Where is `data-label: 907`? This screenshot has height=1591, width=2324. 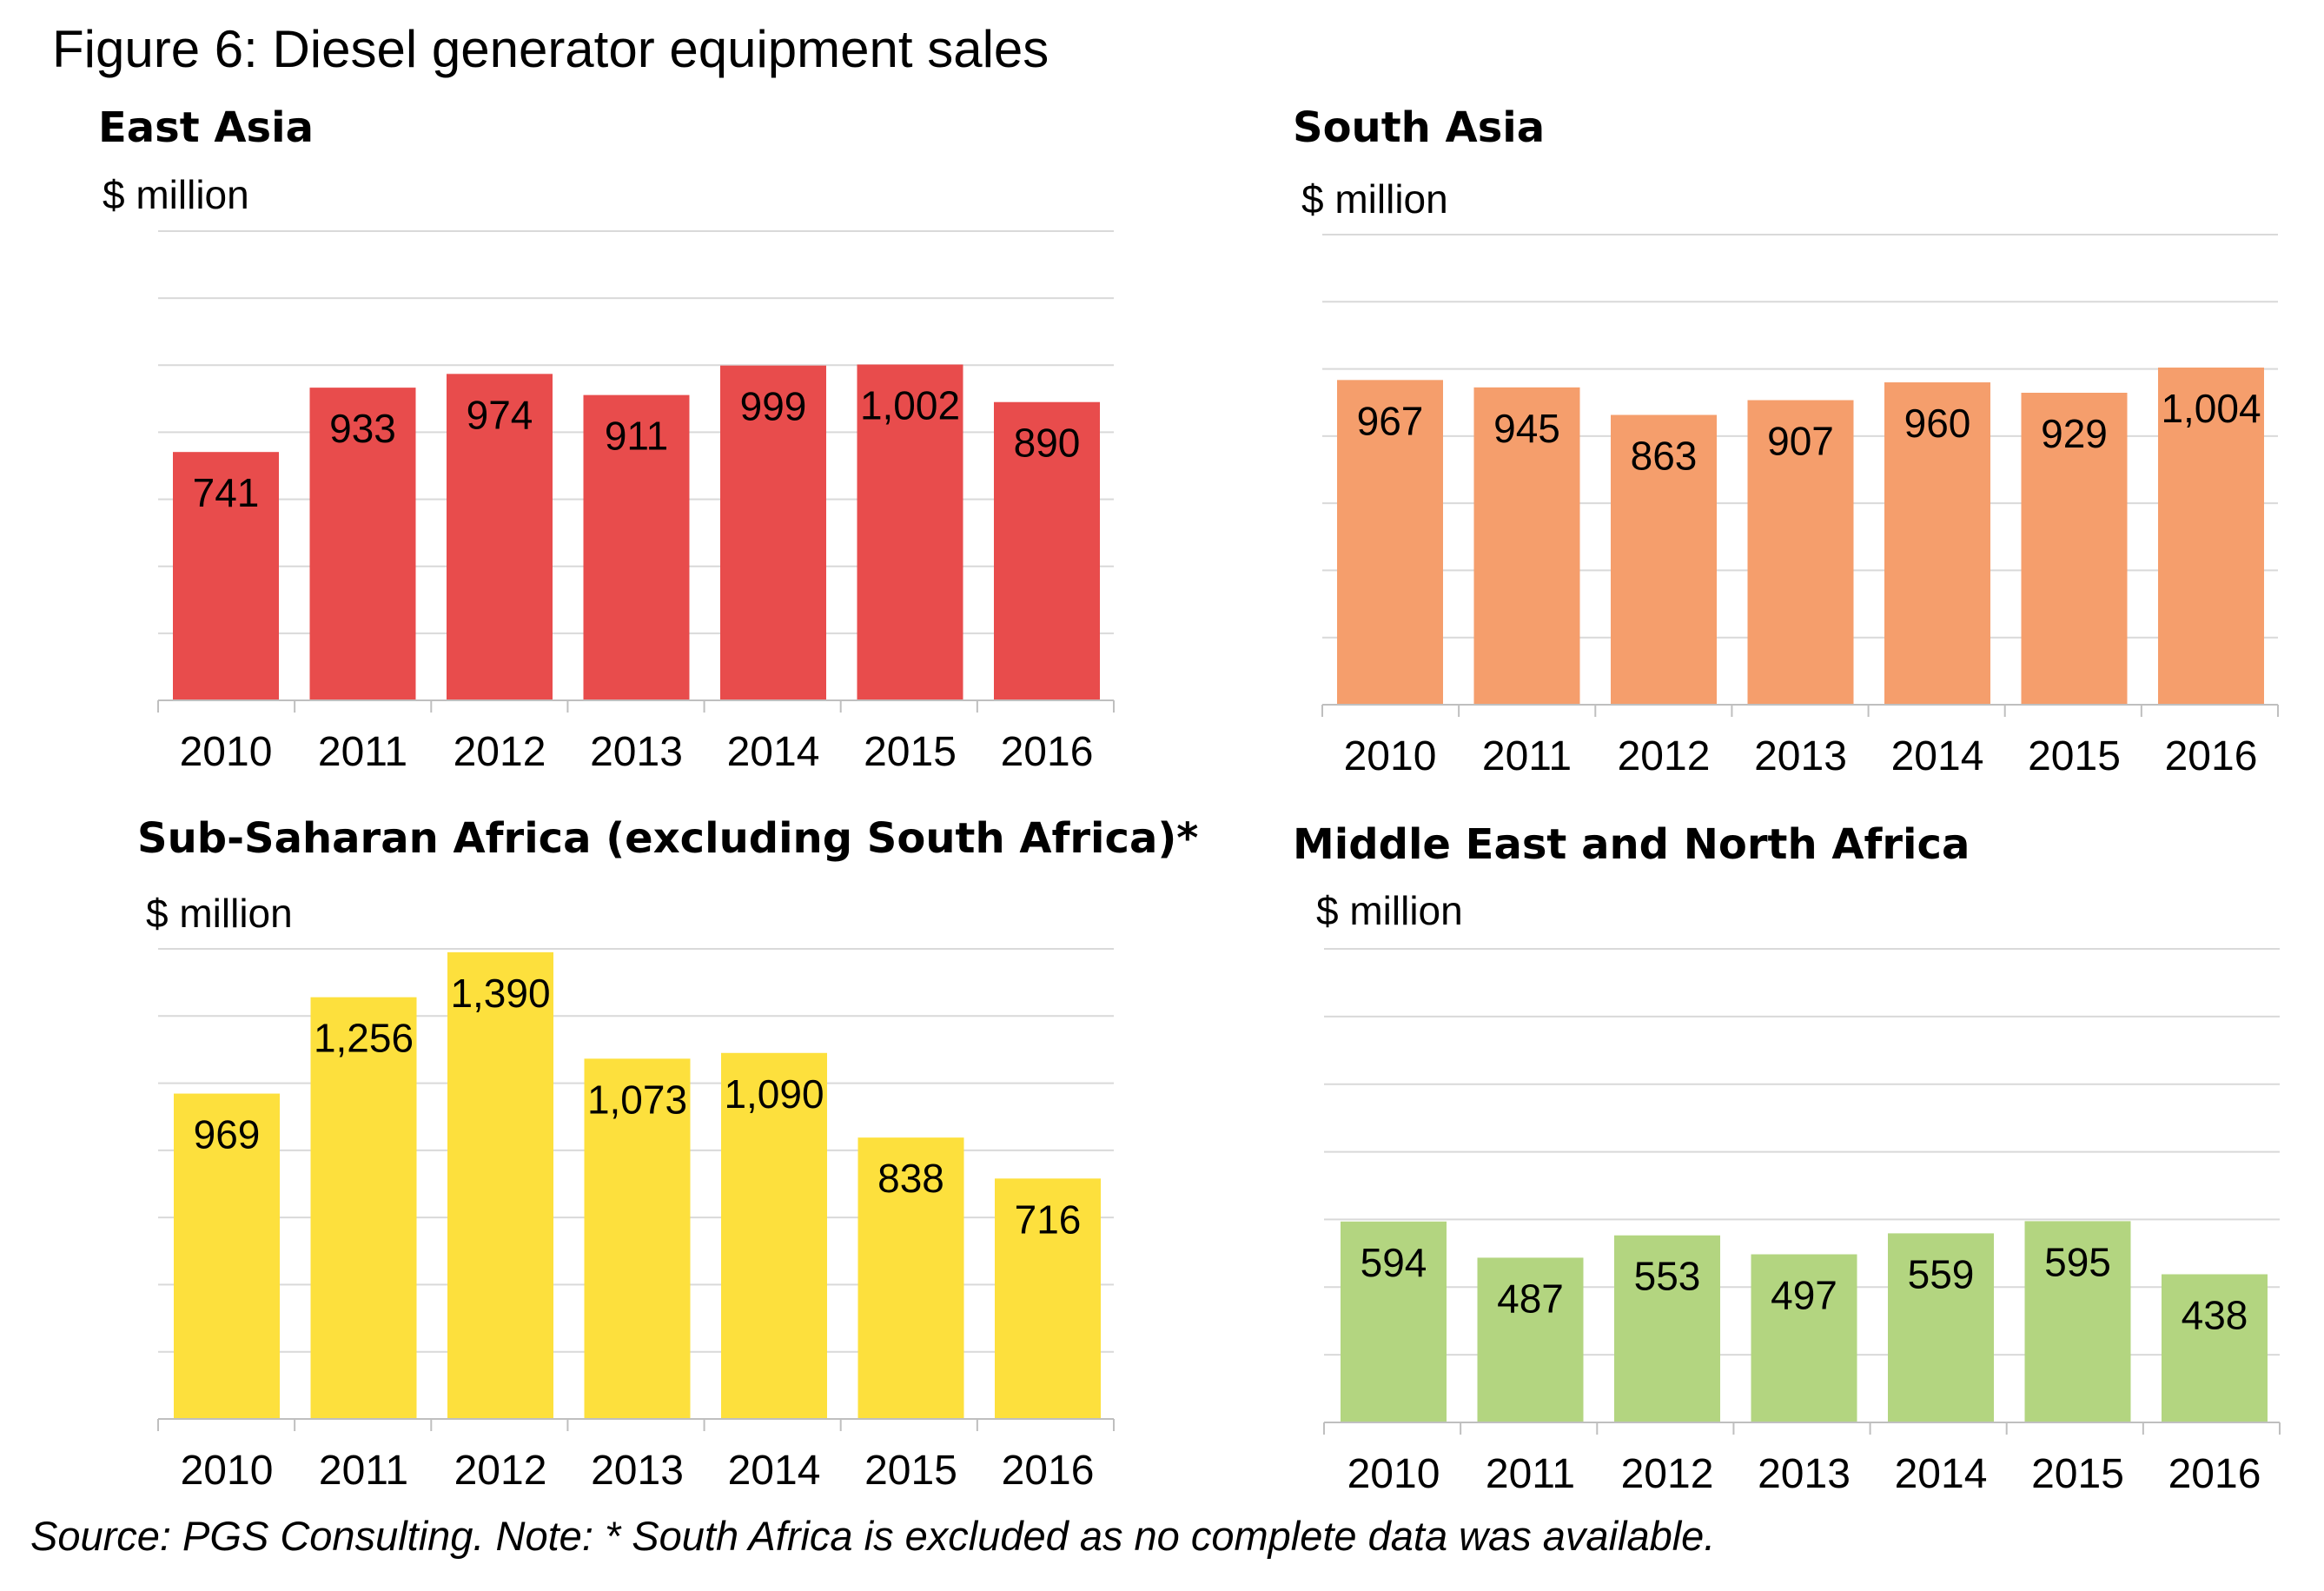 data-label: 907 is located at coordinates (1800, 441).